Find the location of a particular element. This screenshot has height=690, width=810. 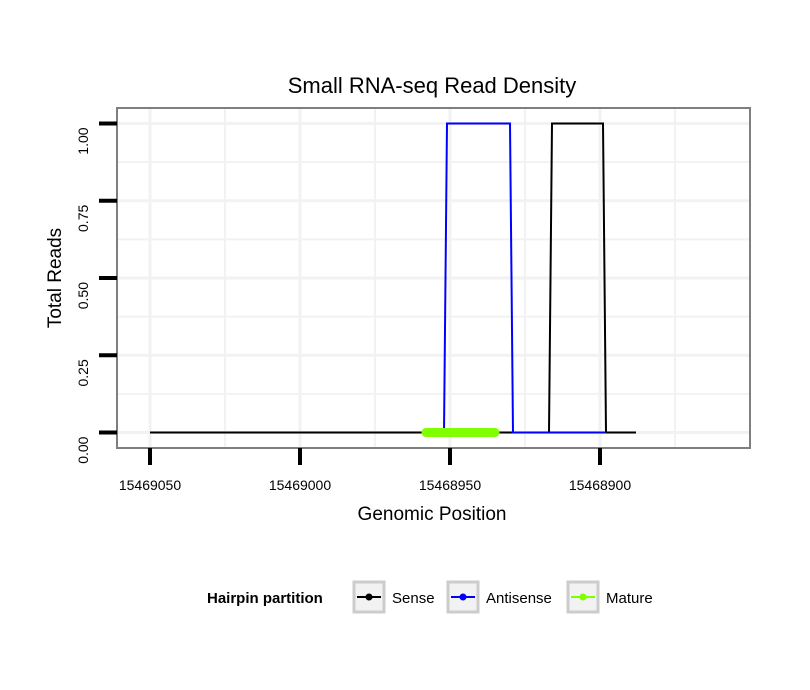

chart-title: Small RNA-seq Read Density is located at coordinates (432, 85).